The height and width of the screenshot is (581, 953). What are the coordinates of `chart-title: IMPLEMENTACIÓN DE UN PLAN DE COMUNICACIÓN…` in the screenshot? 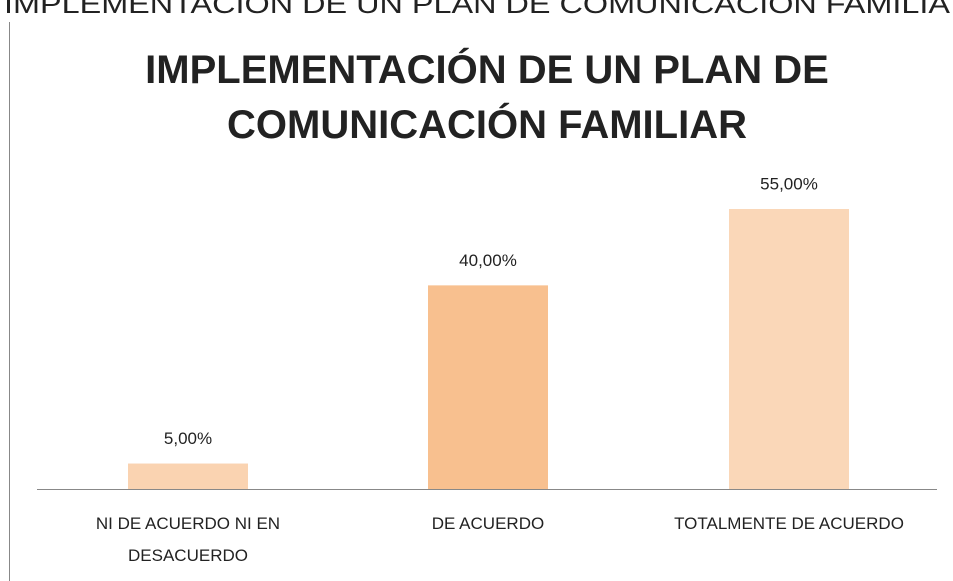 It's located at (487, 96).